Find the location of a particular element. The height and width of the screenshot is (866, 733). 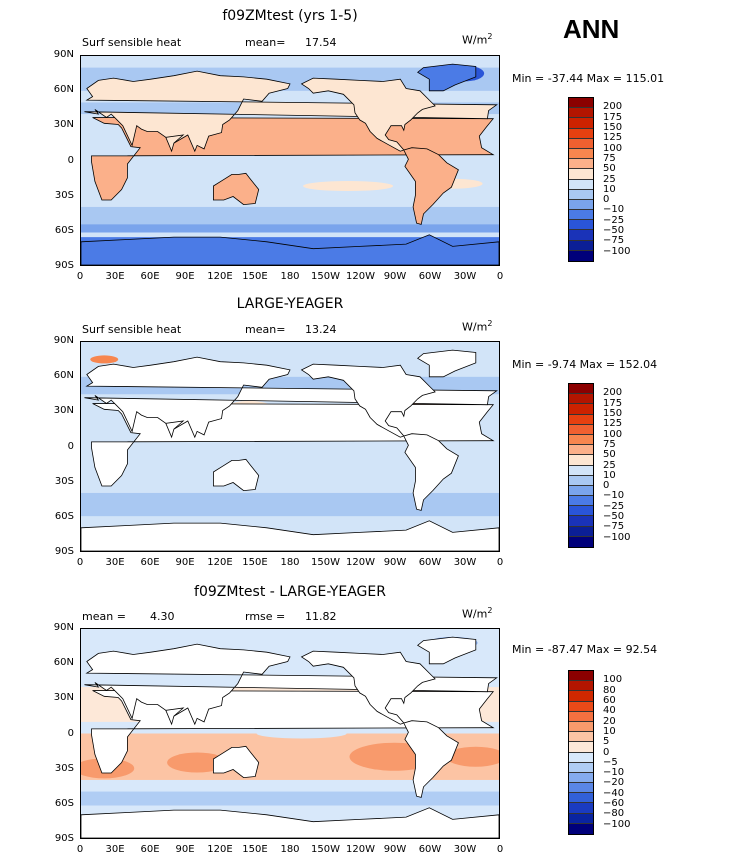

continent-india is located at coordinates (175, 143).